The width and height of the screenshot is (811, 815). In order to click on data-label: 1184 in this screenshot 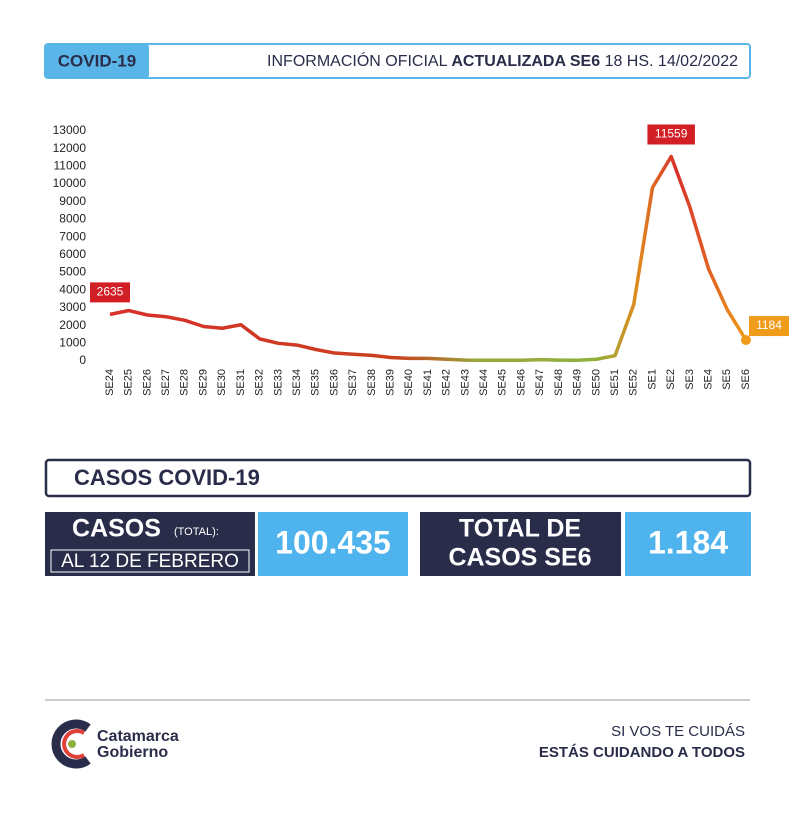, I will do `click(769, 325)`.